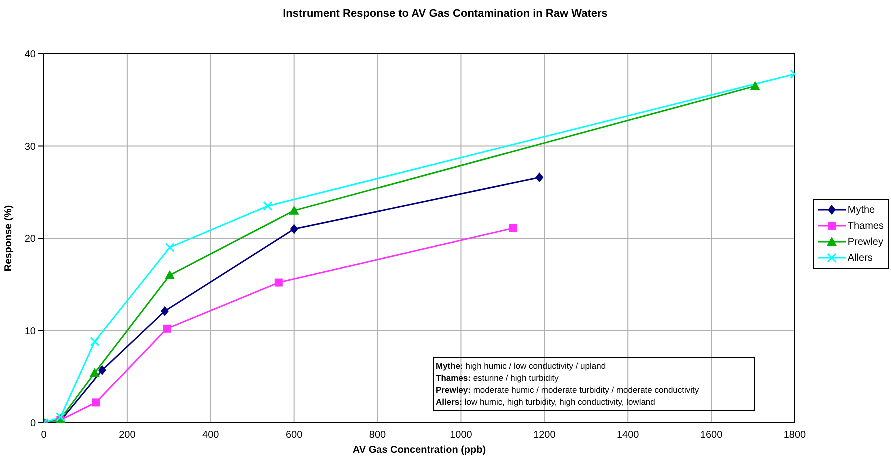  What do you see at coordinates (866, 242) in the screenshot?
I see `legend-label: Prewley` at bounding box center [866, 242].